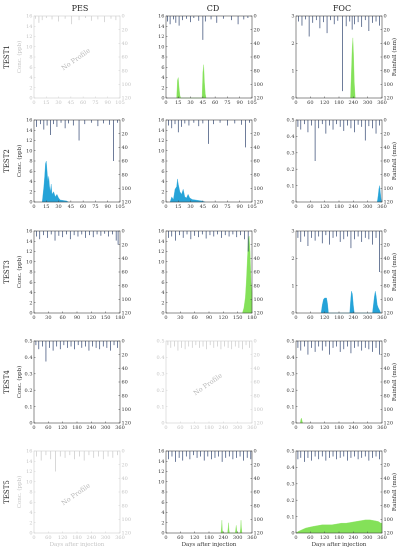 The image size is (416, 550). I want to click on test4-cd-x-tick-label: 300, so click(238, 428).